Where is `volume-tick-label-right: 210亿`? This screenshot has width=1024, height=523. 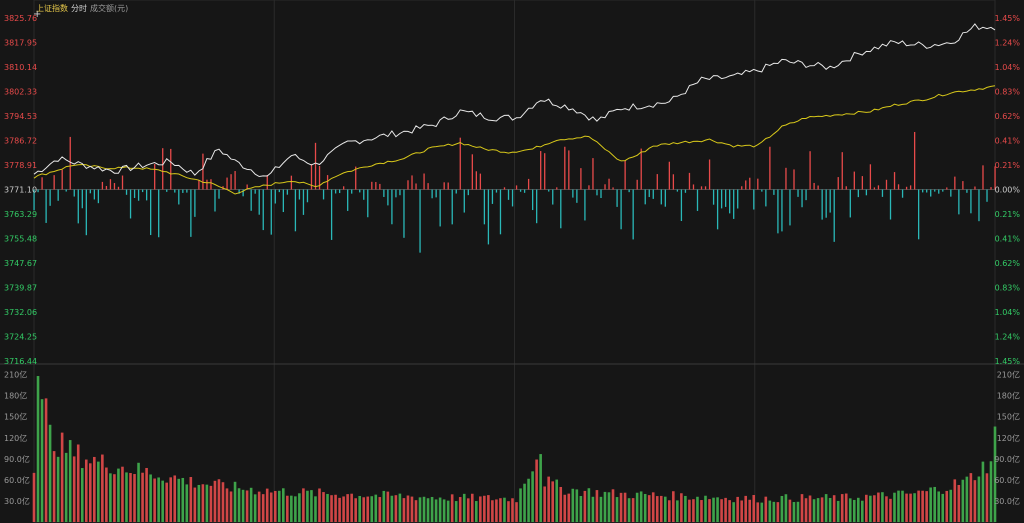
volume-tick-label-right: 210亿 is located at coordinates (1008, 375).